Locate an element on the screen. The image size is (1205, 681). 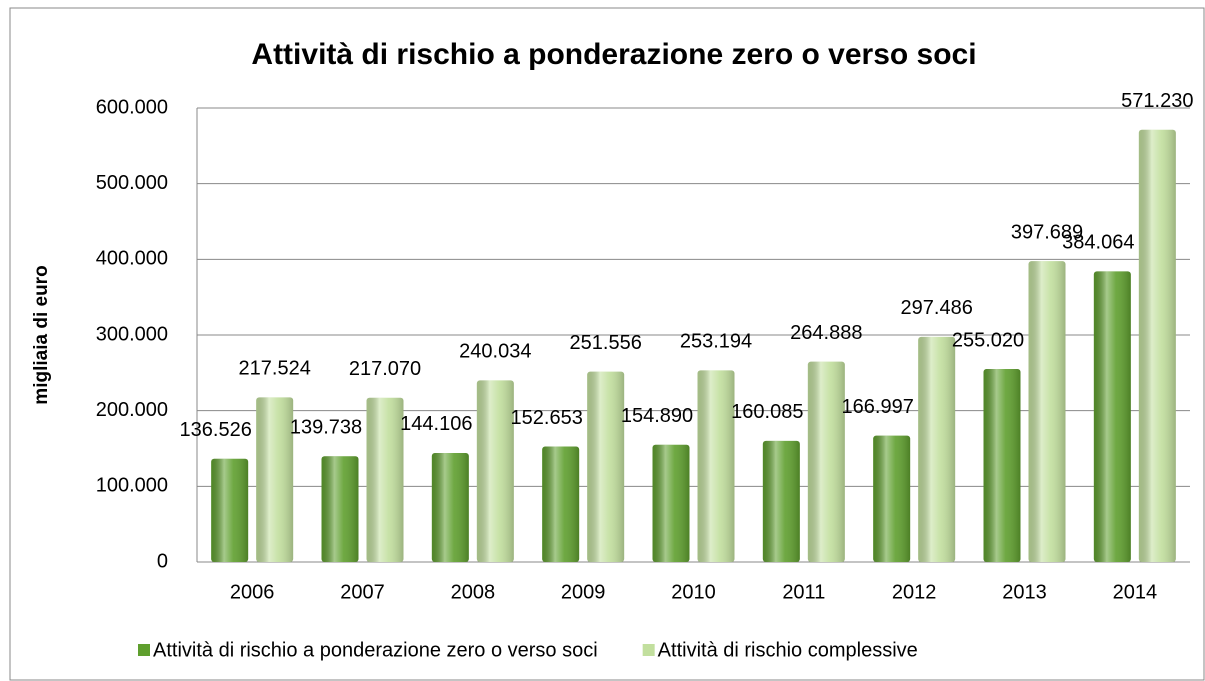
data-label: 384.064 is located at coordinates (1098, 243).